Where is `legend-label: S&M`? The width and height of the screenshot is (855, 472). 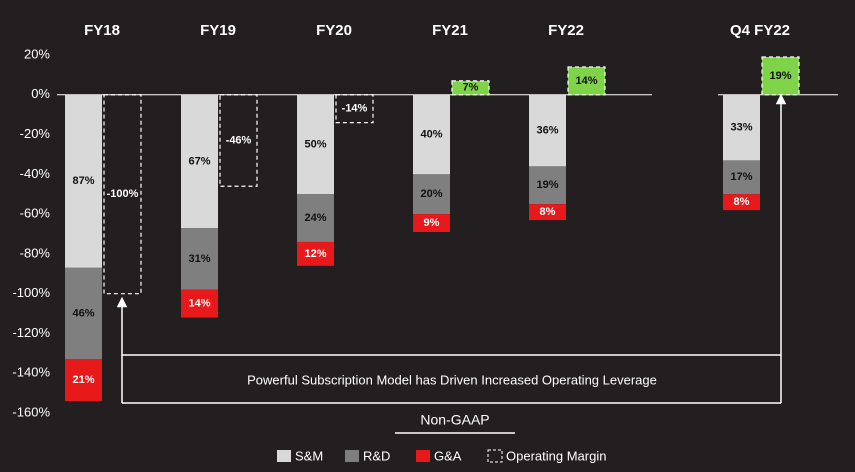 legend-label: S&M is located at coordinates (309, 455).